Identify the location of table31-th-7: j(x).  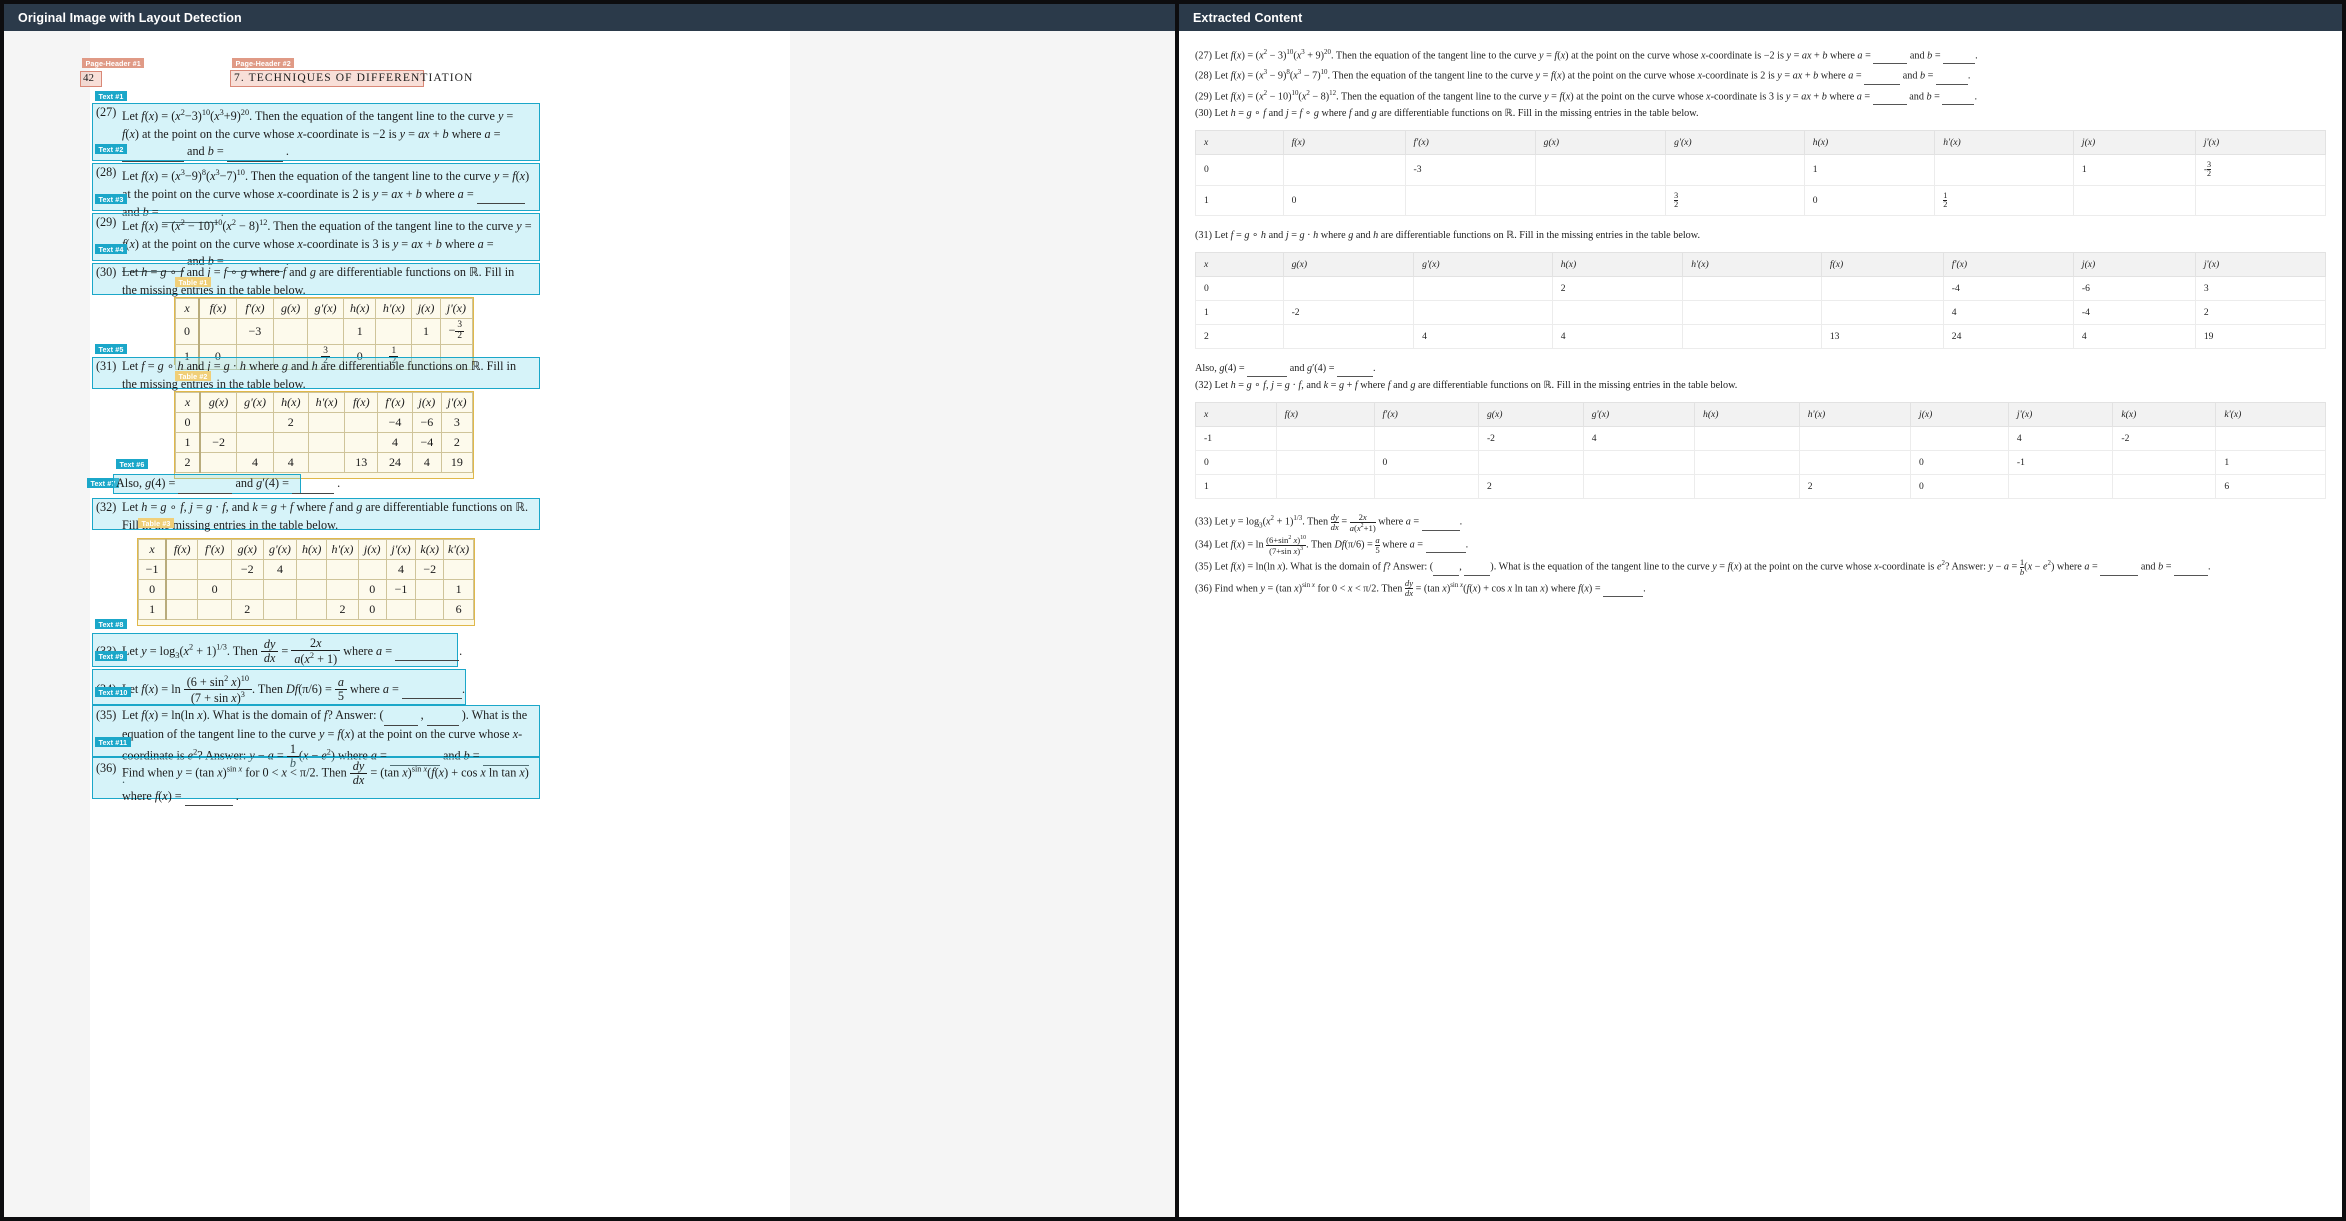
(426, 402).